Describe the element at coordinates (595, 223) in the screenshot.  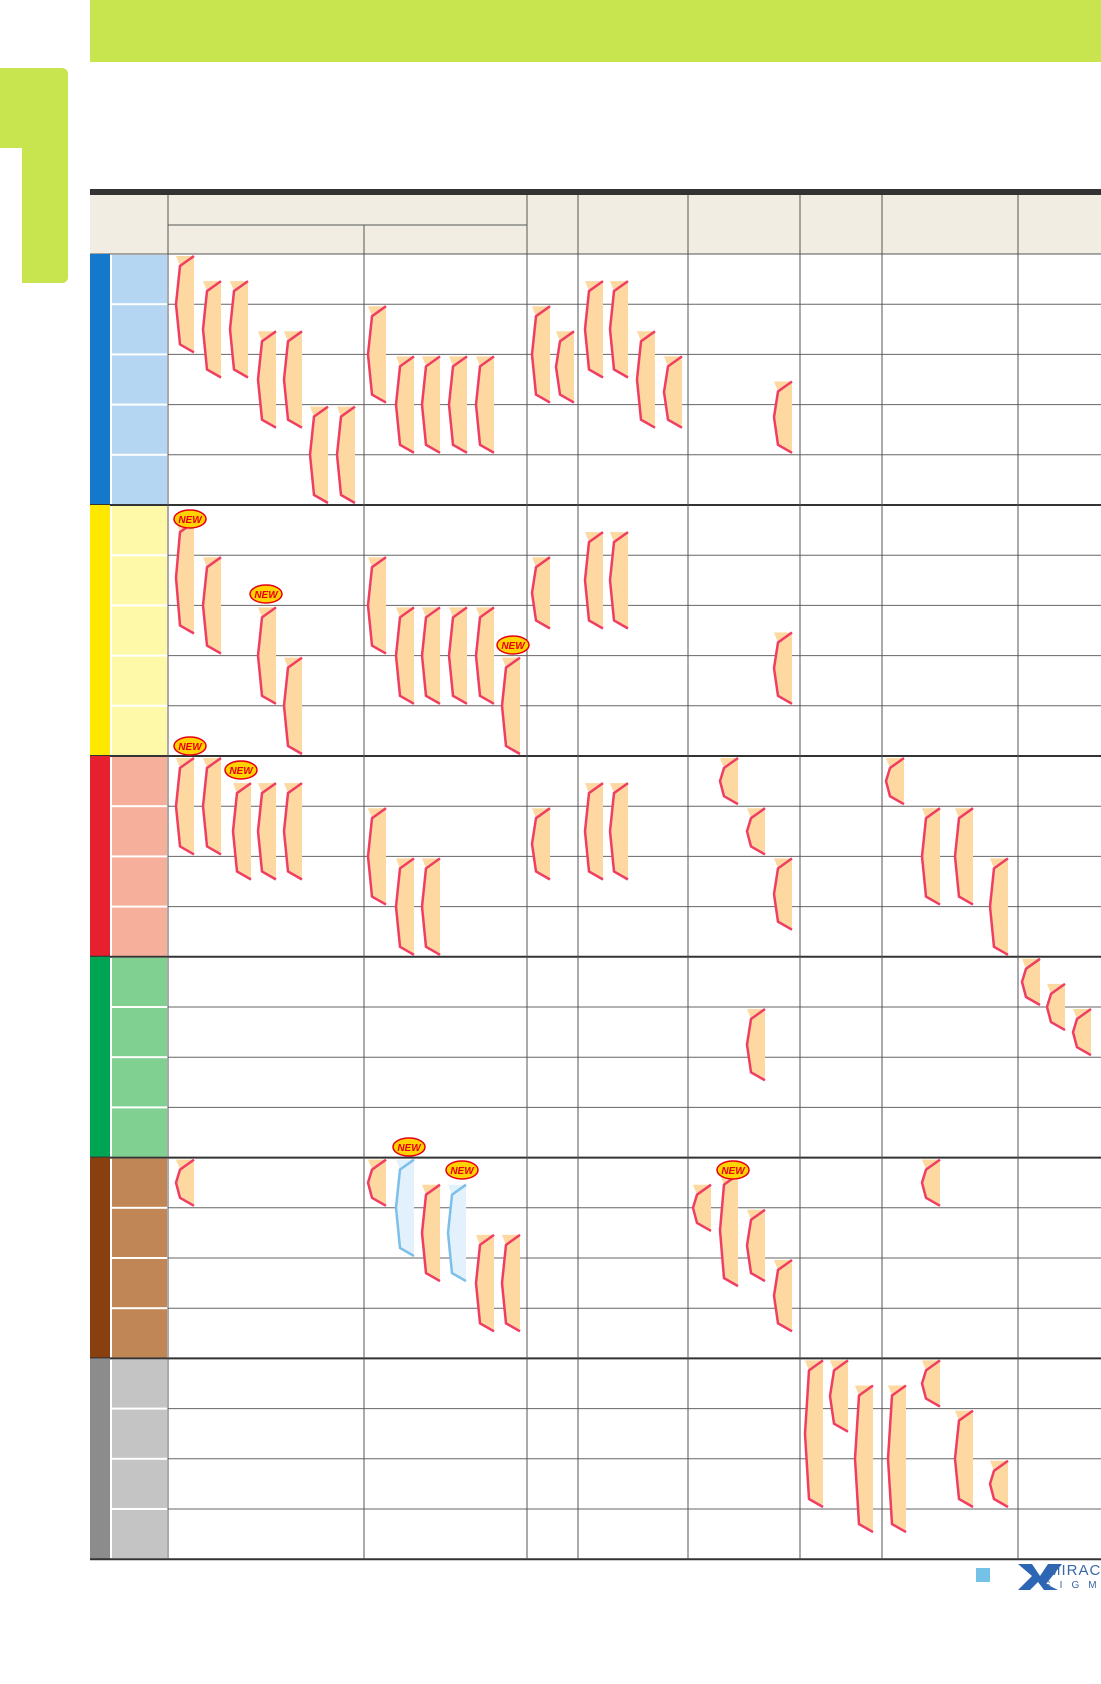
I see `table-header` at that location.